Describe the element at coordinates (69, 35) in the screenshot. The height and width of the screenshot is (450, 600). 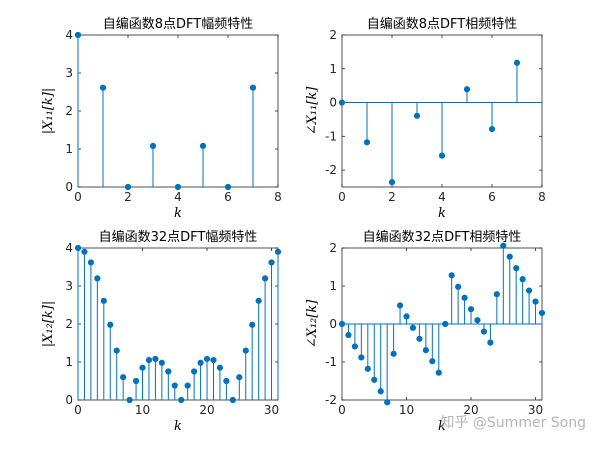
I see `y-tick-label: 4` at that location.